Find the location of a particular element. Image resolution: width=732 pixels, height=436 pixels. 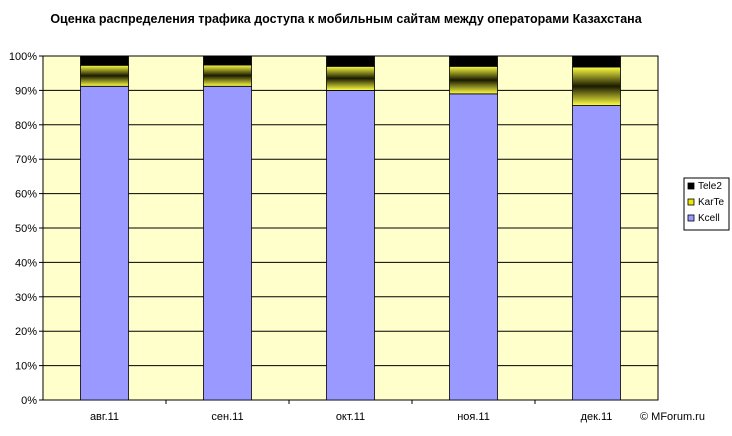

y-axis: 0% 10% 20% 30% 40% 50% 60% 70% 80% 90% 100% is located at coordinates (26, 229).